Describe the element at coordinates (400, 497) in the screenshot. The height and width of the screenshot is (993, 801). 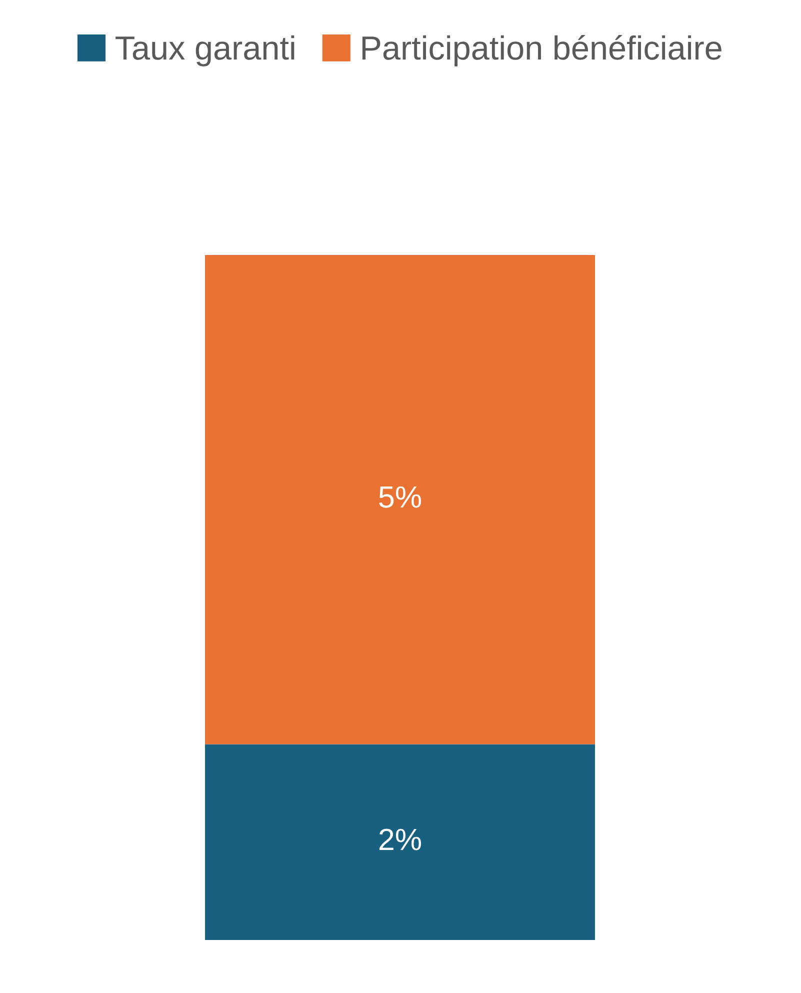
I see `data-label: 5%` at that location.